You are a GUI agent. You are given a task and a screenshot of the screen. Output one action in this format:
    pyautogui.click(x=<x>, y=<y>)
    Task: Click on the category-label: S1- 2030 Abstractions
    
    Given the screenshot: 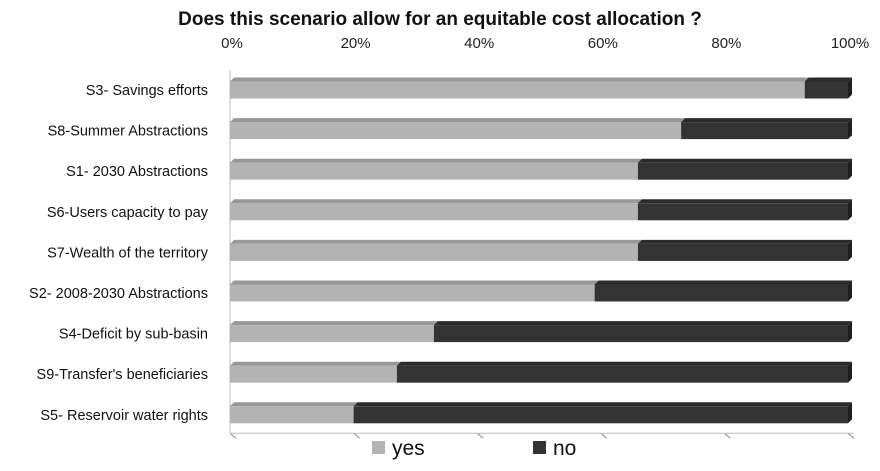 What is the action you would take?
    pyautogui.click(x=137, y=172)
    